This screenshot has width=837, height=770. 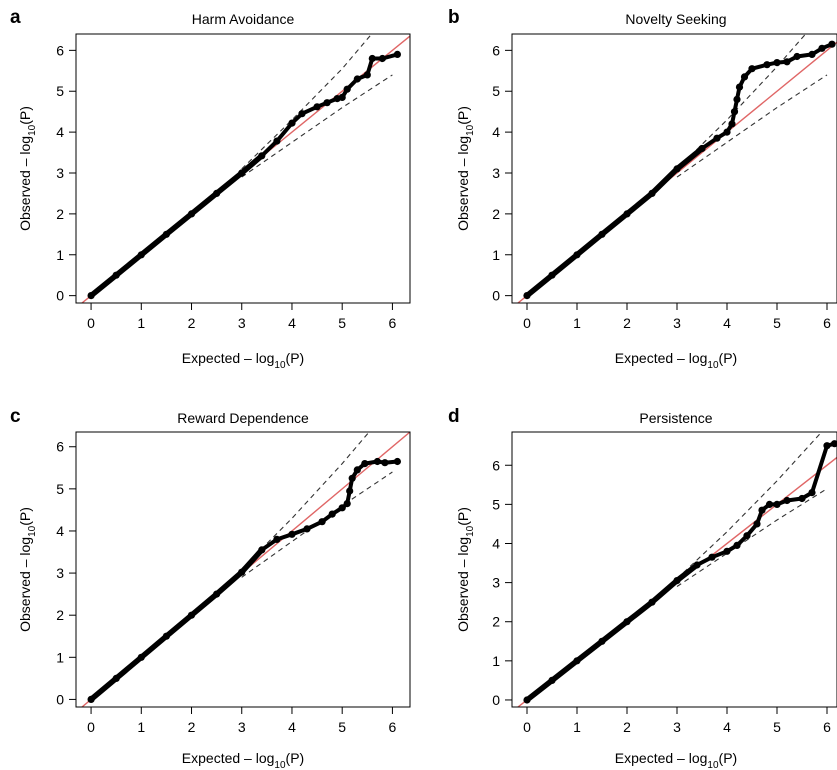 I want to click on confidence-lower-line, so click(x=752, y=537).